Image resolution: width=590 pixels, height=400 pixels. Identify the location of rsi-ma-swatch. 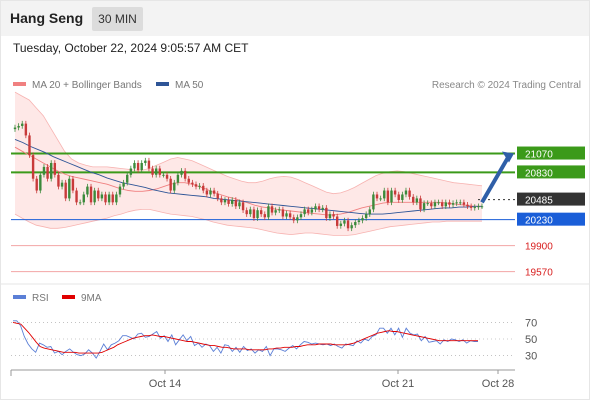
(68, 297).